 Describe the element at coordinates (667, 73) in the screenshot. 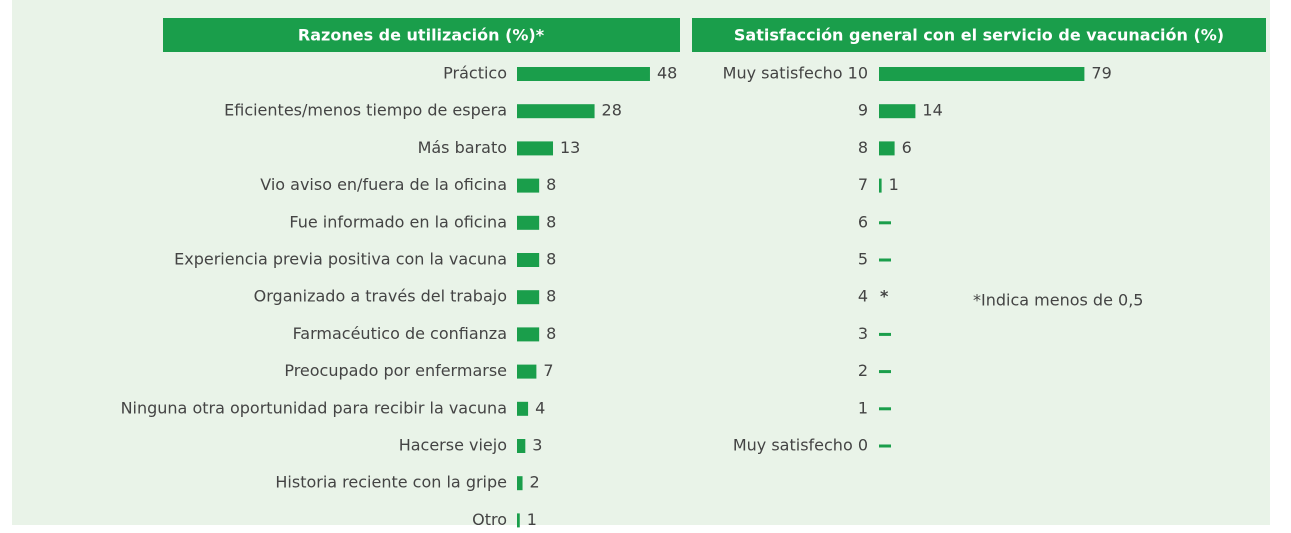

I see `value-label: 48` at that location.